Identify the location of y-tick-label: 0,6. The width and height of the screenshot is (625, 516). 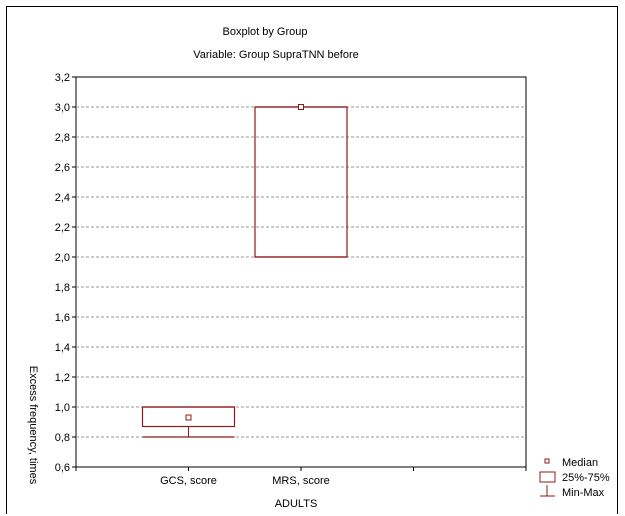
(62, 468).